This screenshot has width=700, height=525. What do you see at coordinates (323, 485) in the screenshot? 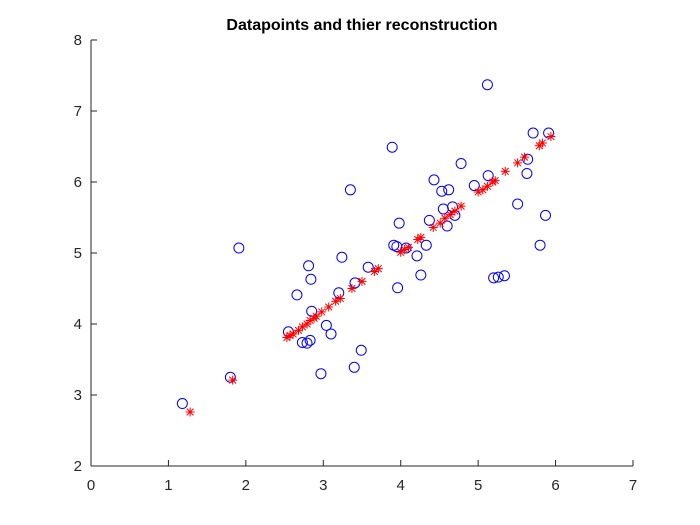
I see `x-tick-label: 3` at bounding box center [323, 485].